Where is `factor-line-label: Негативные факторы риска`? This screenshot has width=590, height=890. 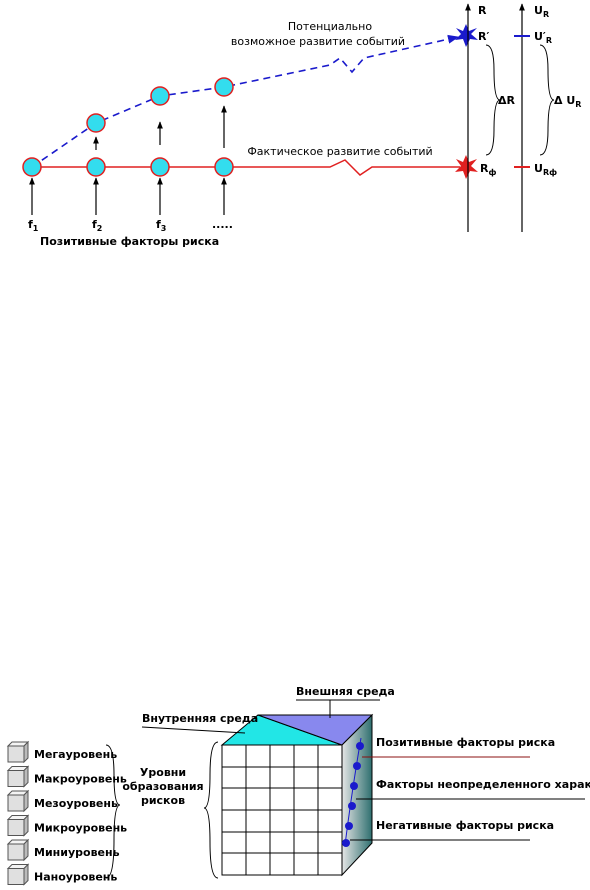
factor-line-label: Негативные факторы риска is located at coordinates (465, 825).